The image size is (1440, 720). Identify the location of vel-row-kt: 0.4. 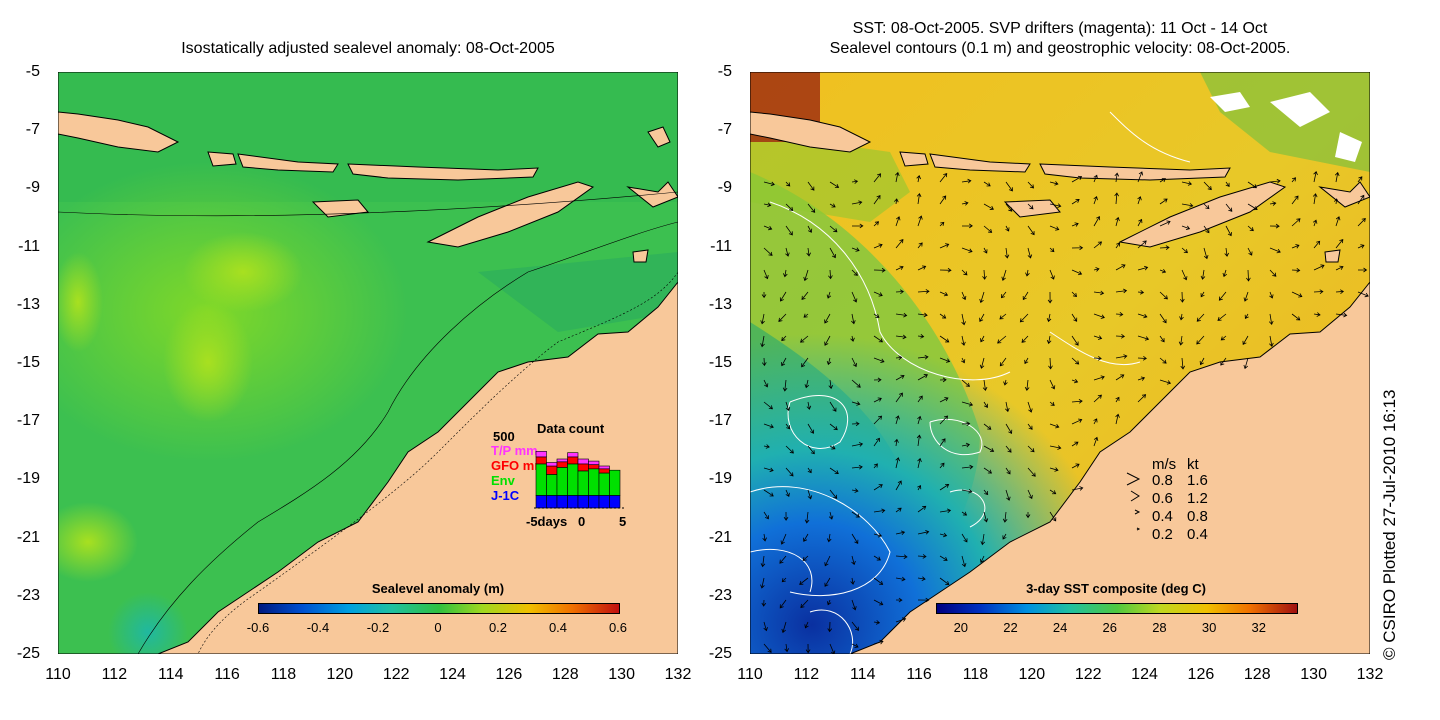
(1197, 534).